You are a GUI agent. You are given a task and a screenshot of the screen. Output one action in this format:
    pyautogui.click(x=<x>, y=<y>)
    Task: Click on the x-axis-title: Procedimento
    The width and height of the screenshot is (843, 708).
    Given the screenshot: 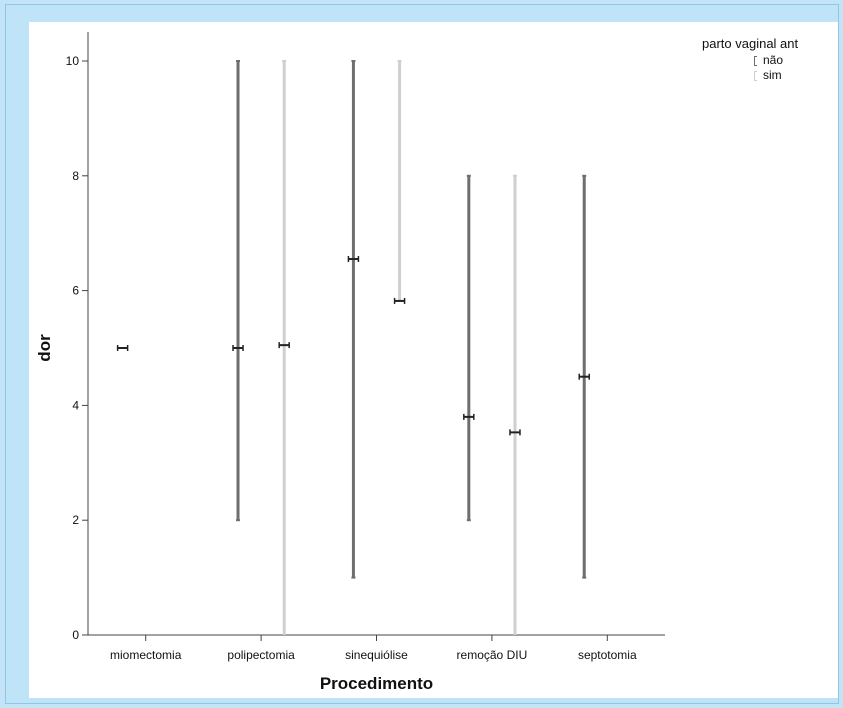 What is the action you would take?
    pyautogui.click(x=376, y=683)
    